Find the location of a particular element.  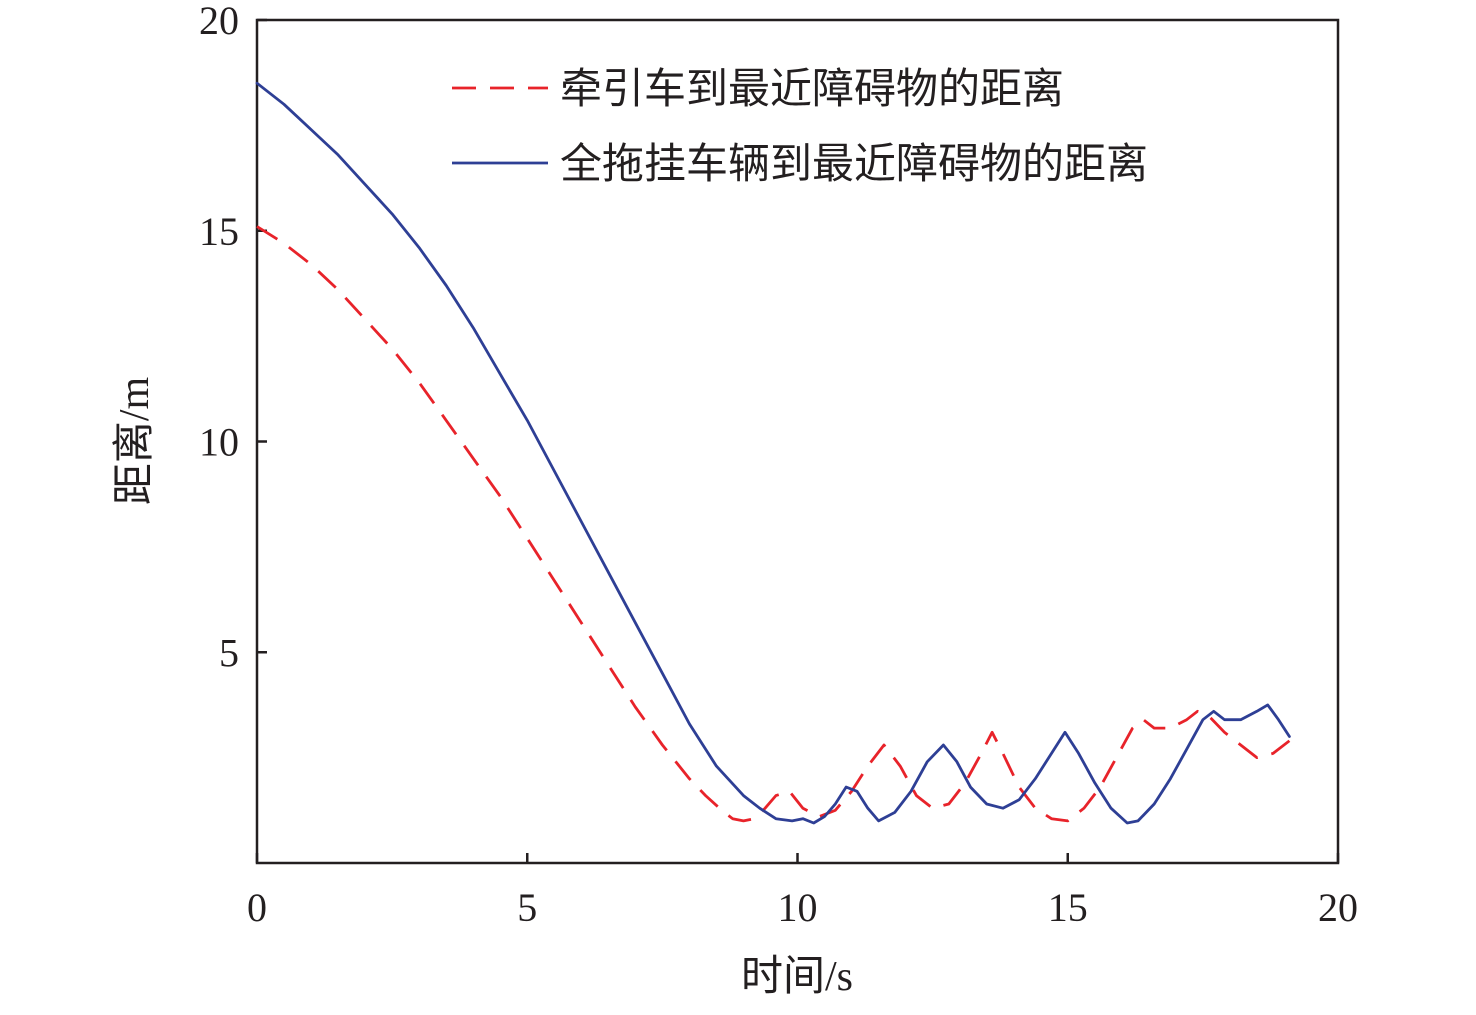

x-tick-label: 10 is located at coordinates (798, 907).